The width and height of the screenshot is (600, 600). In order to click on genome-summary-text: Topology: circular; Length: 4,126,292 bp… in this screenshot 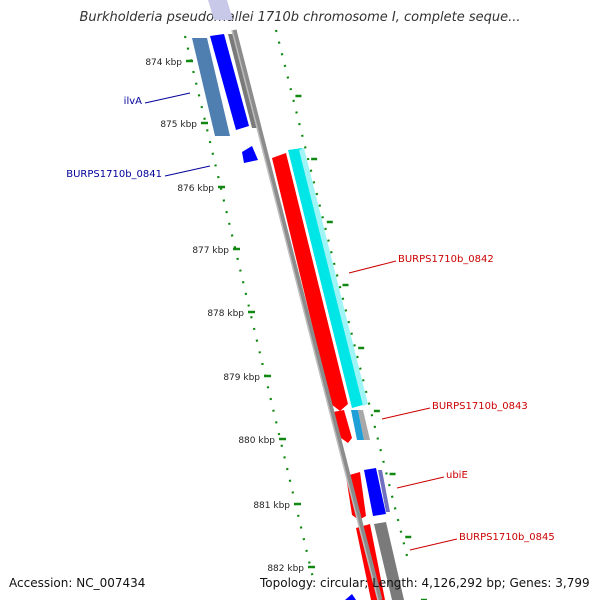, I will do `click(425, 583)`.